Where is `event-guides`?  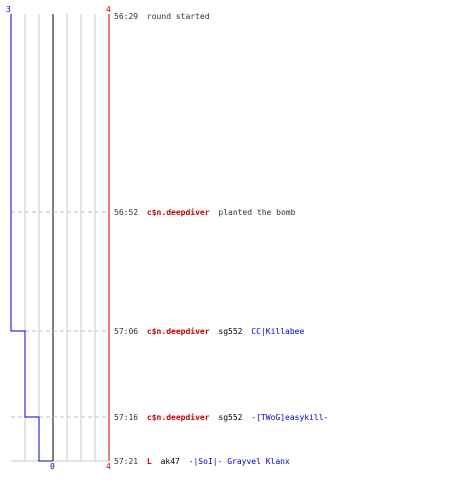
event-guides is located at coordinates (60, 314).